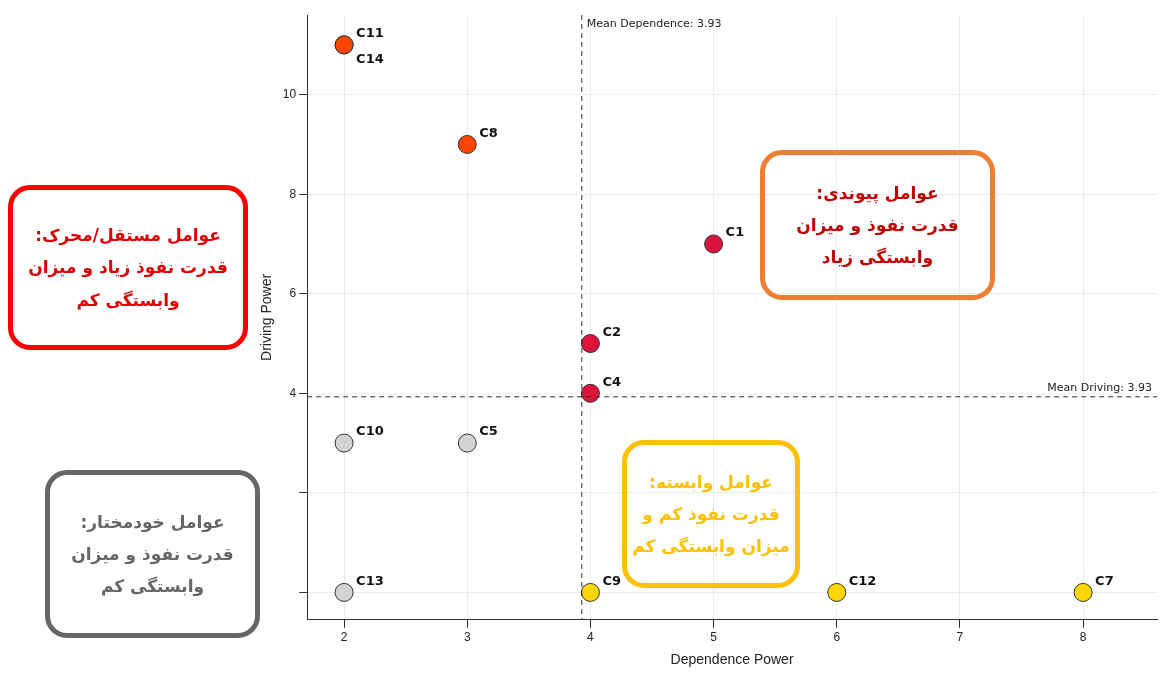 The image size is (1167, 673). Describe the element at coordinates (488, 132) in the screenshot. I see `data-label: C8` at that location.